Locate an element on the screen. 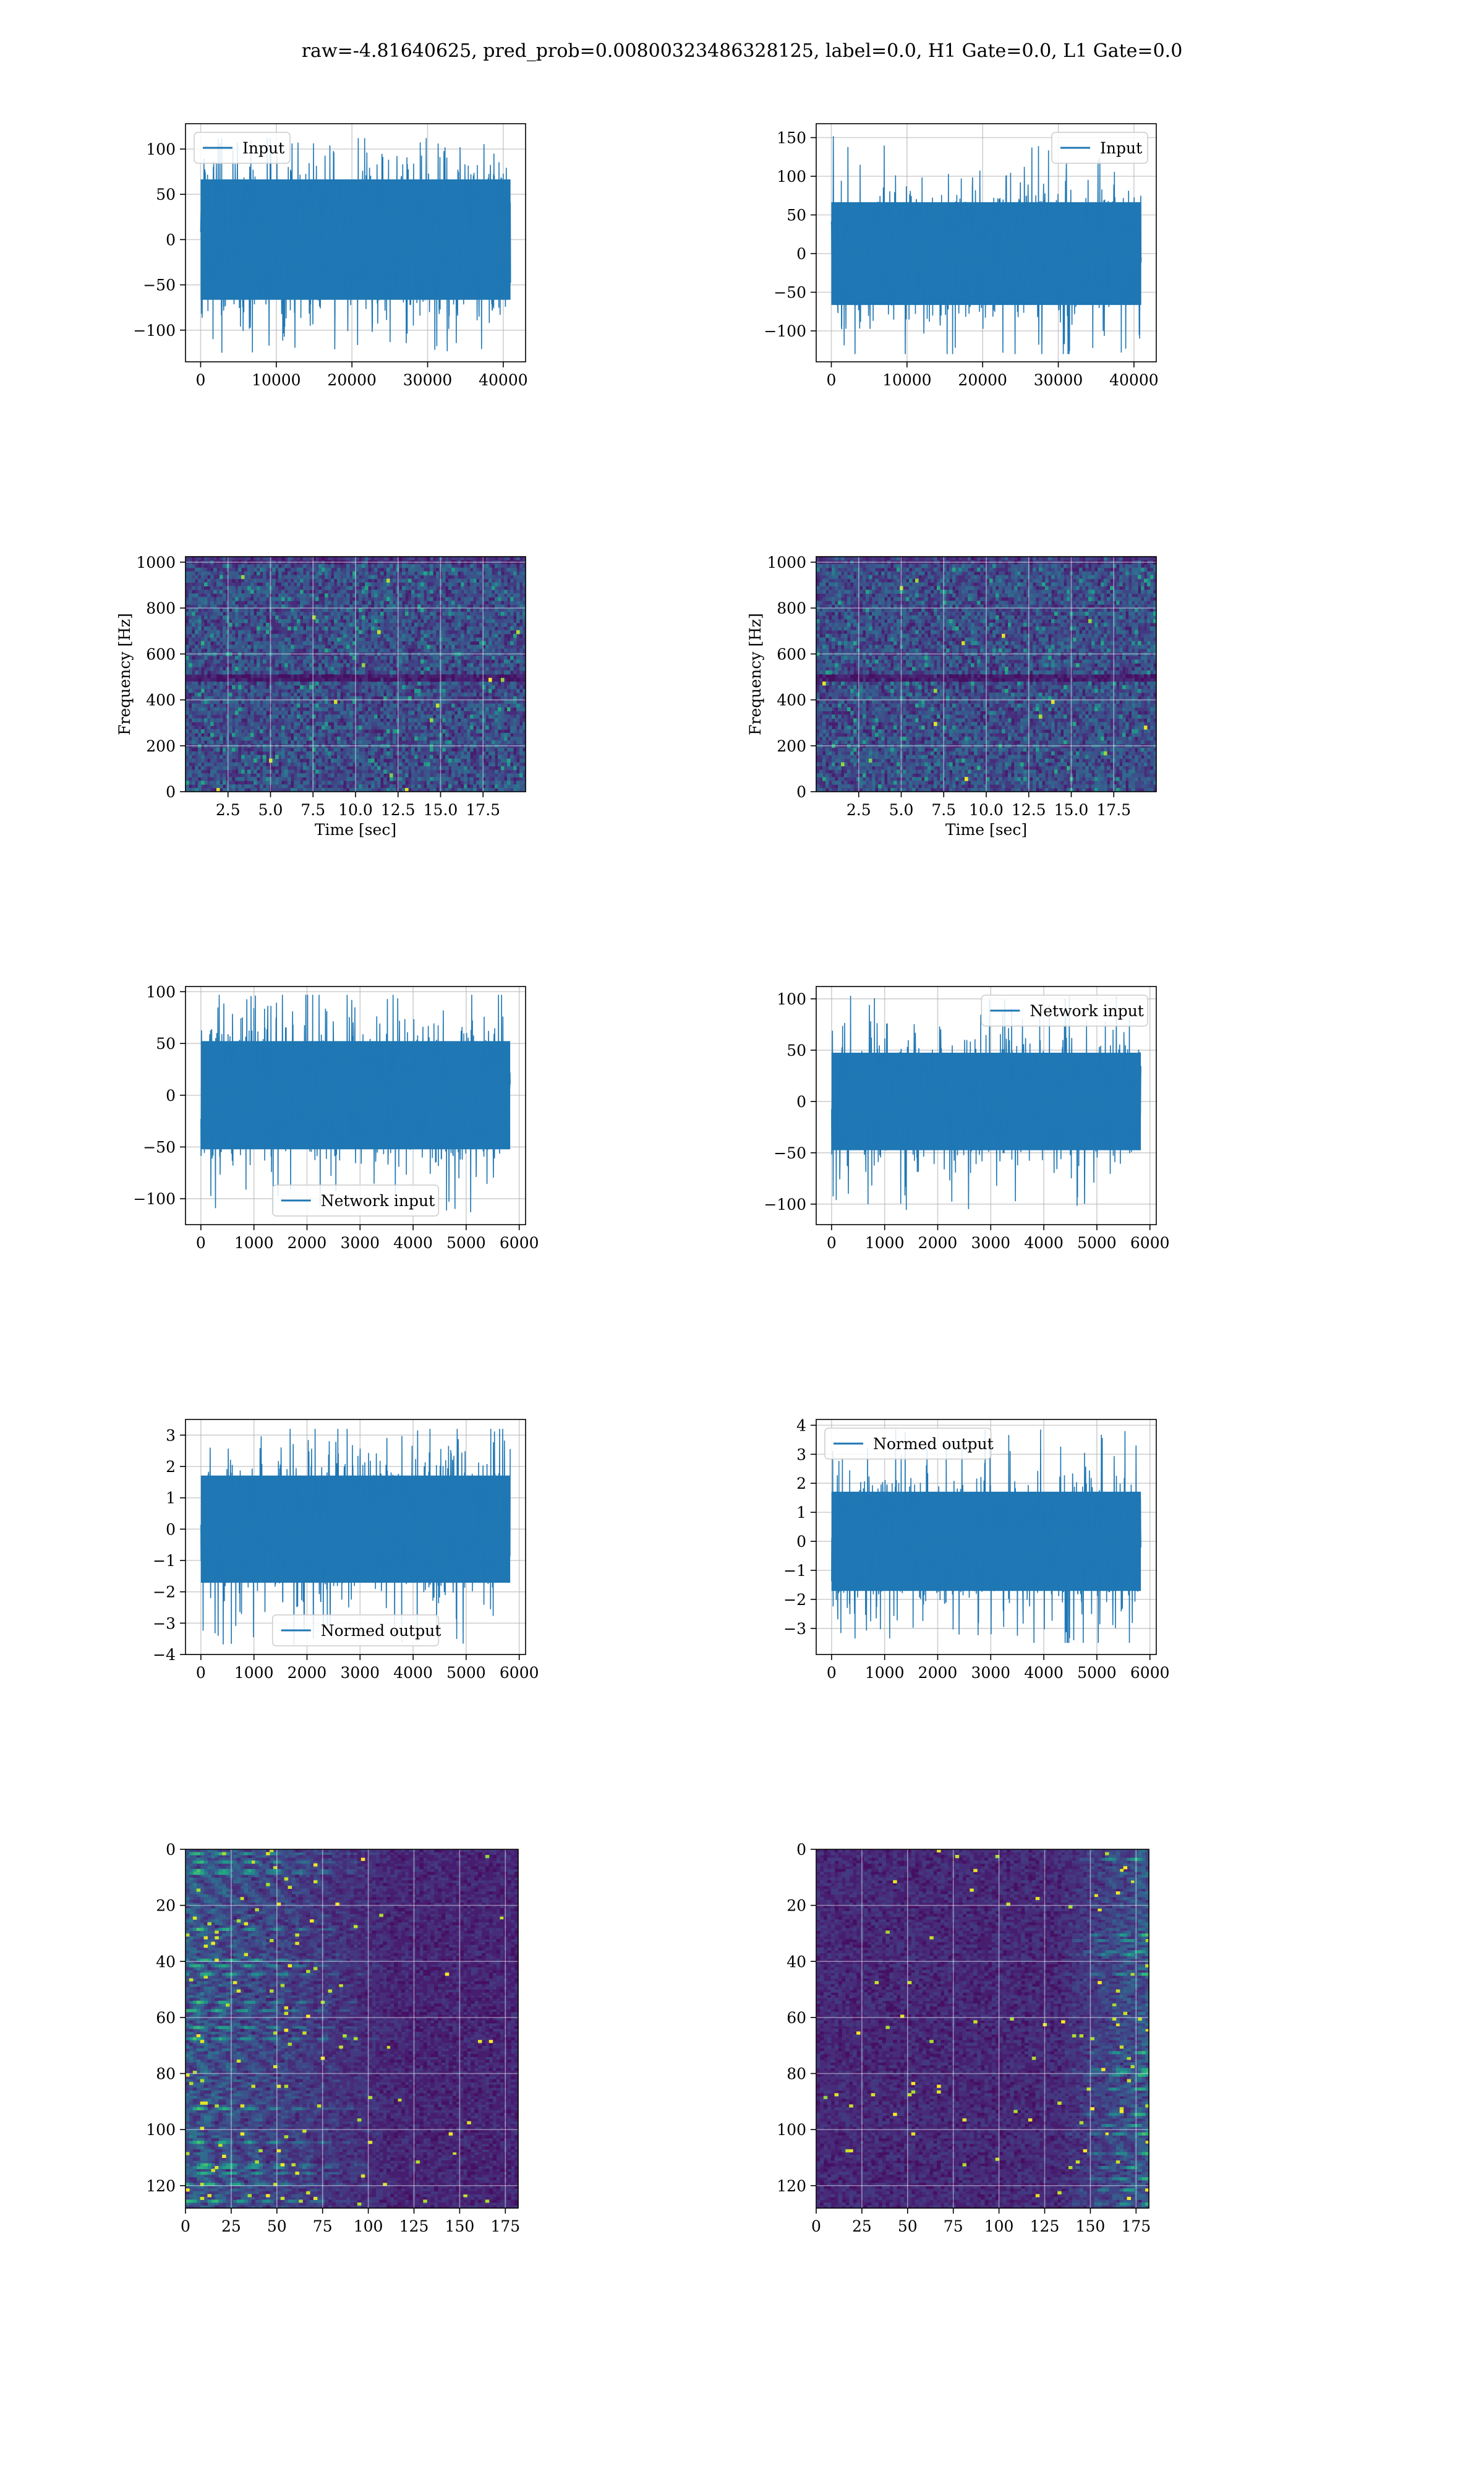 This screenshot has height=2474, width=1484. x-tick-label: 150 is located at coordinates (460, 2226).